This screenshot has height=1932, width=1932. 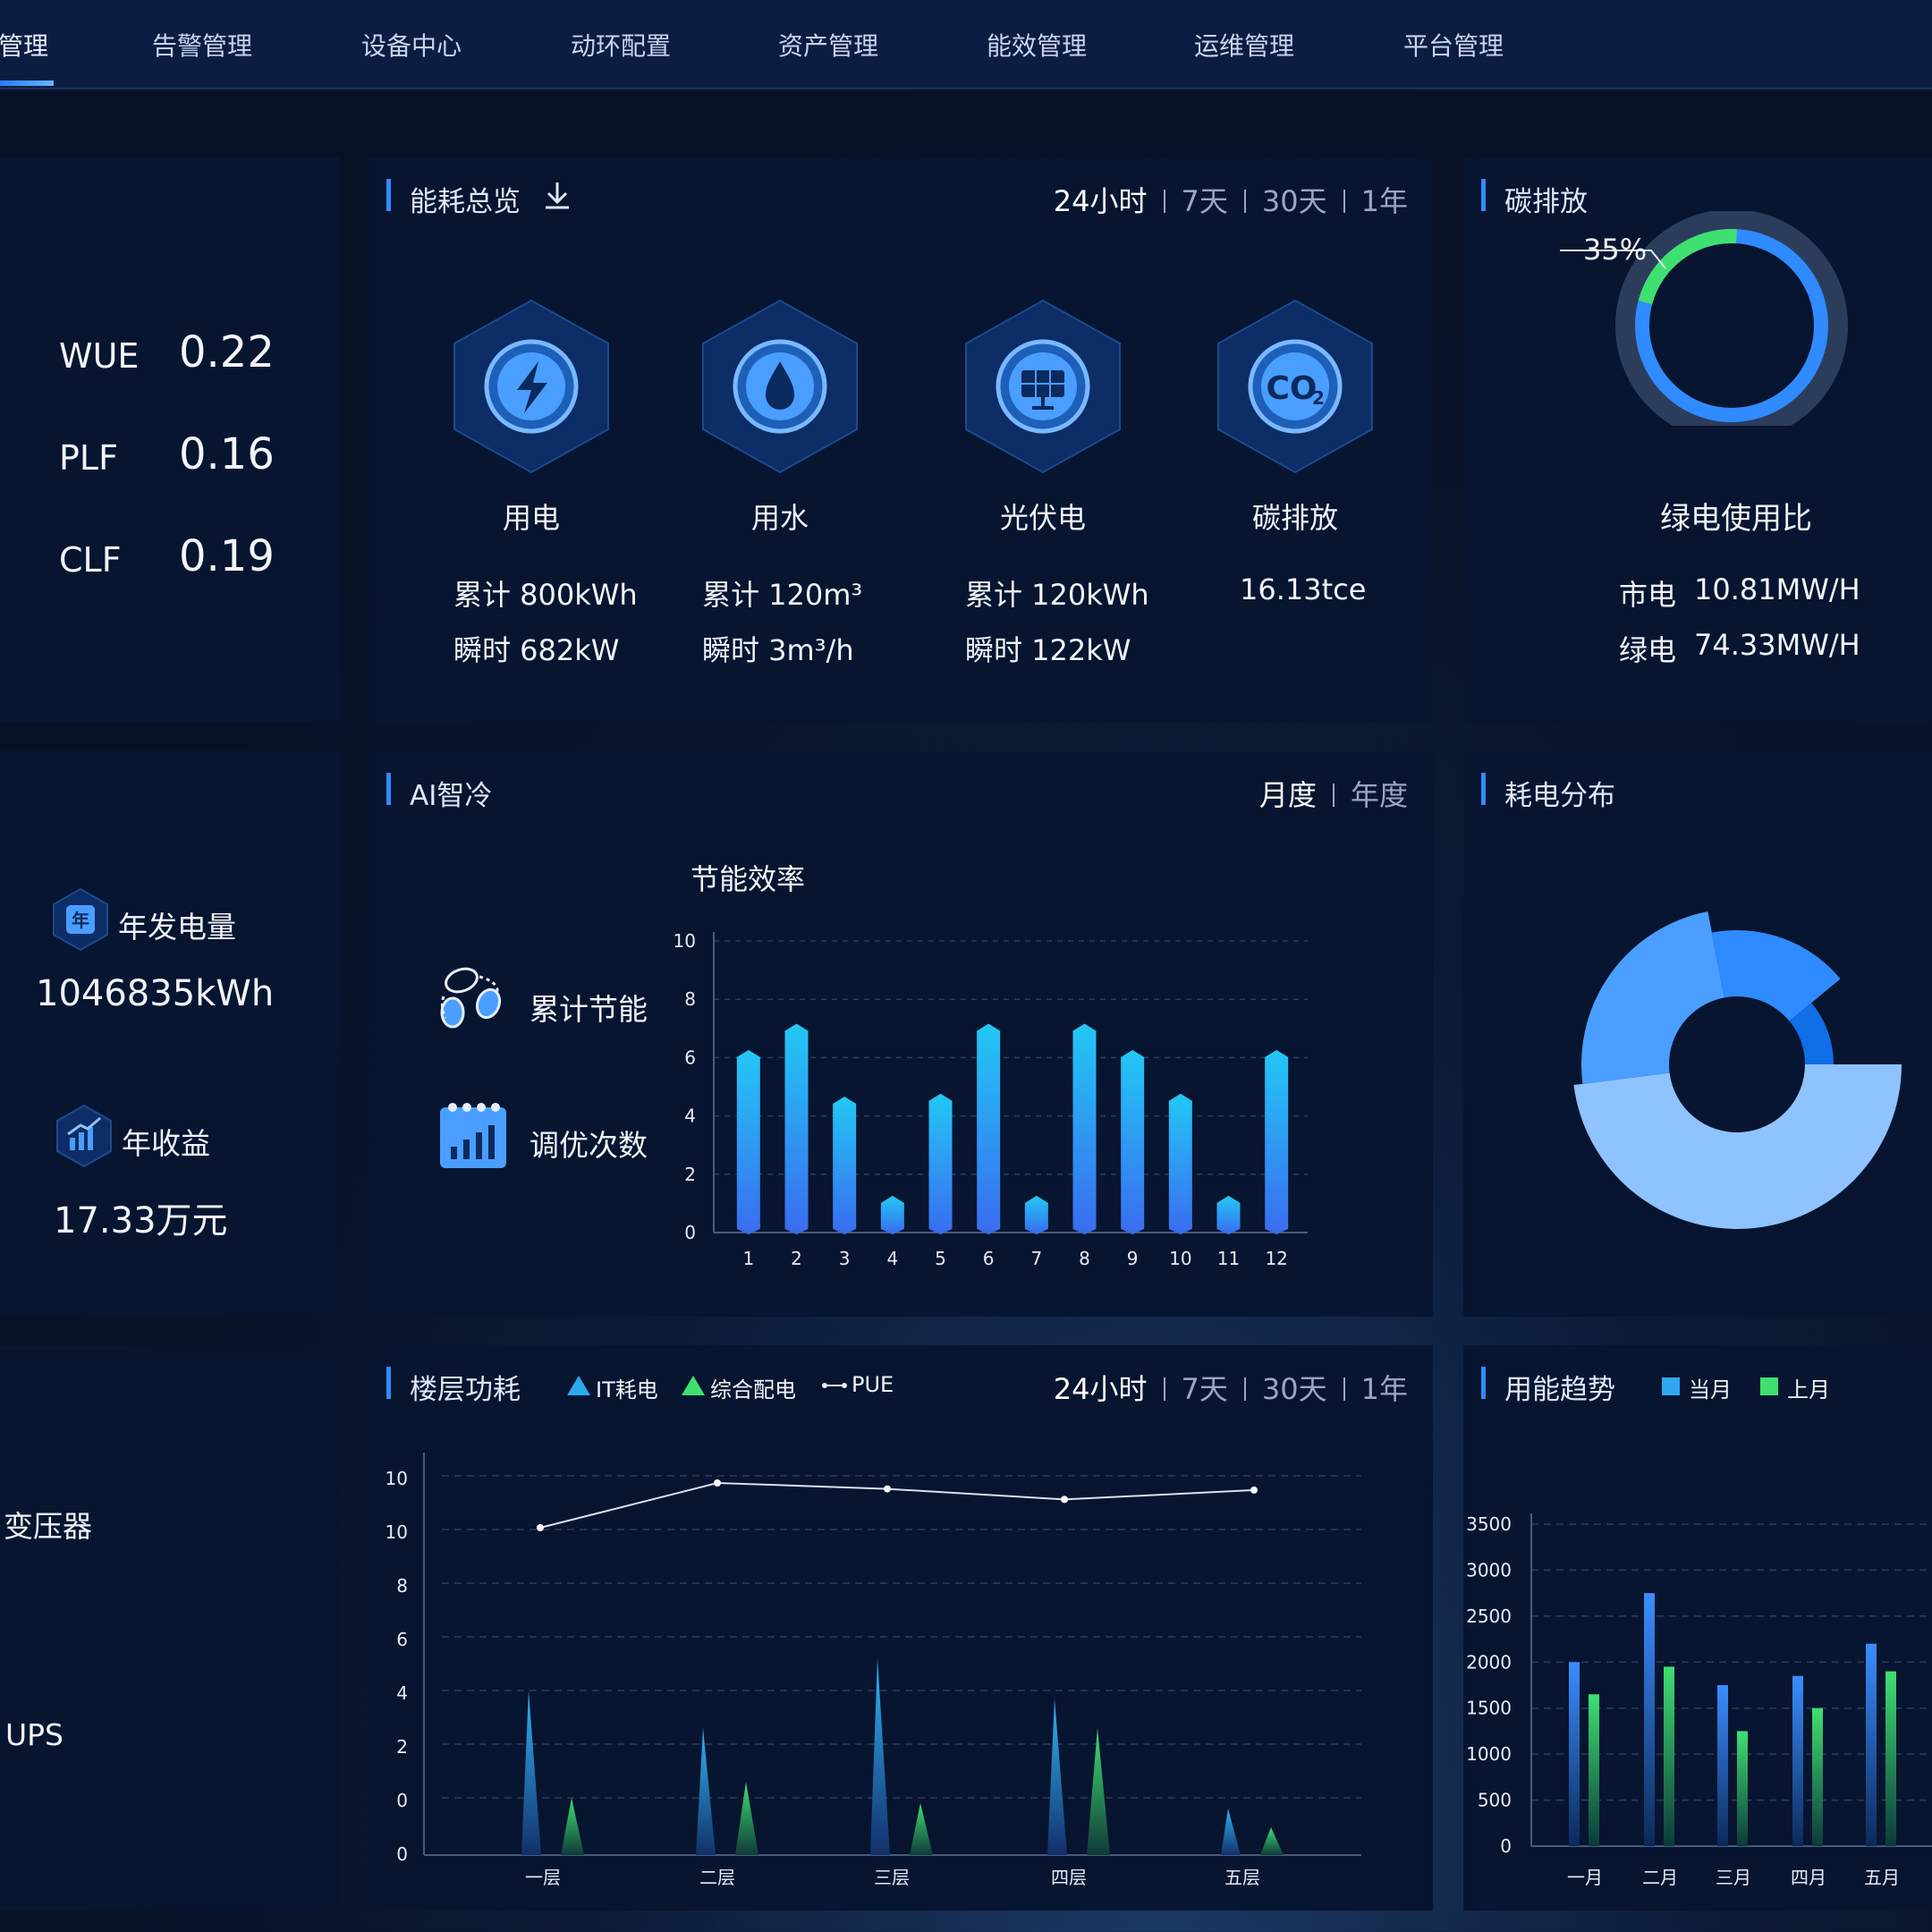 What do you see at coordinates (1489, 1708) in the screenshot?
I see `y-tick-label: 1500` at bounding box center [1489, 1708].